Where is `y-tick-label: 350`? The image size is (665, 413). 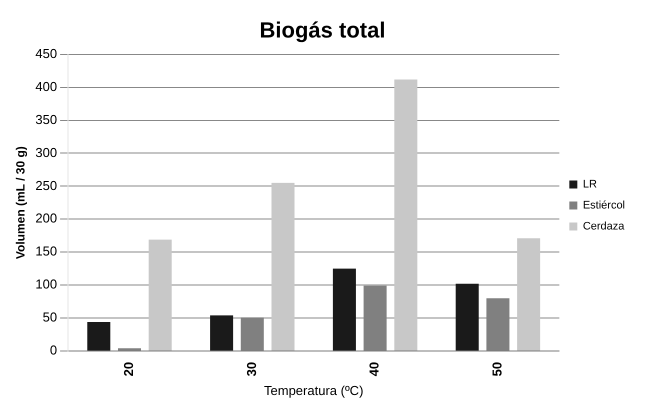 y-tick-label: 350 is located at coordinates (46, 119).